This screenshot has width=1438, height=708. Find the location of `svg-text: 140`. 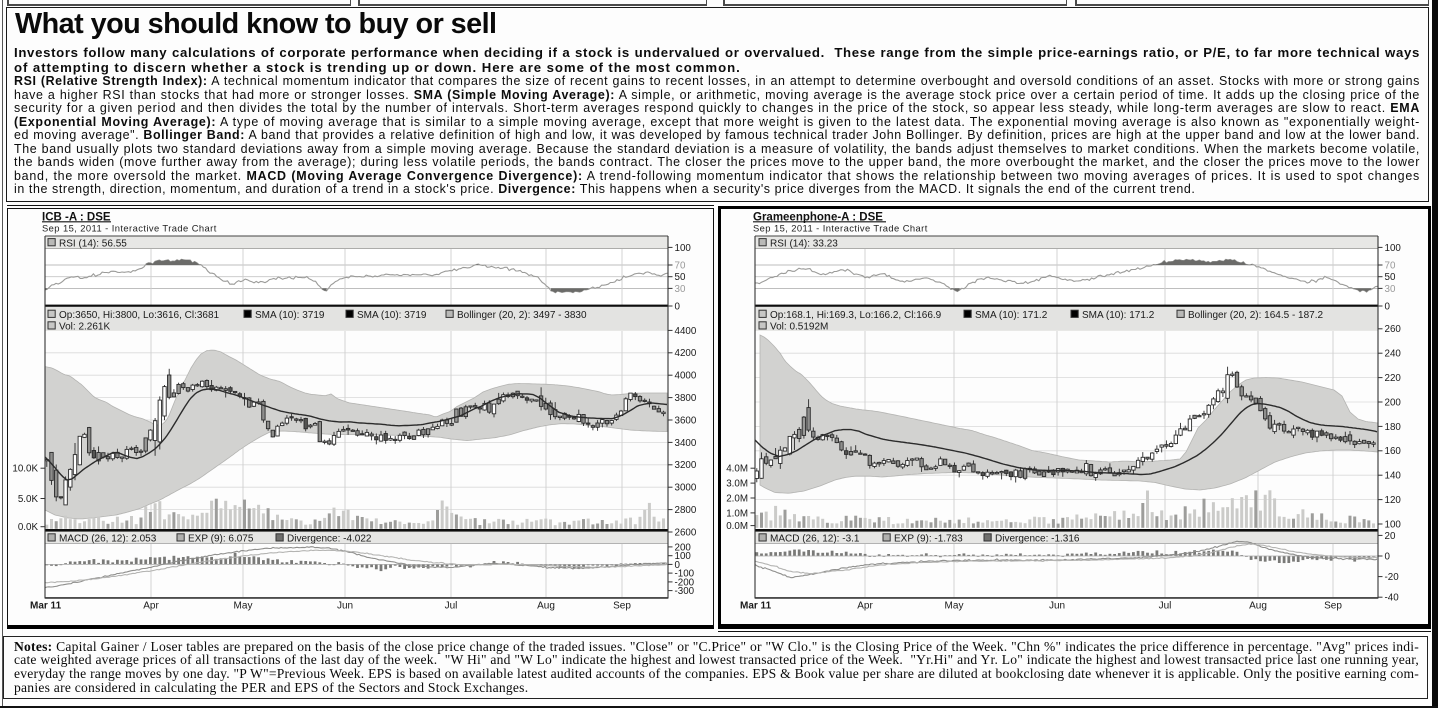

svg-text: 140 is located at coordinates (1393, 476).